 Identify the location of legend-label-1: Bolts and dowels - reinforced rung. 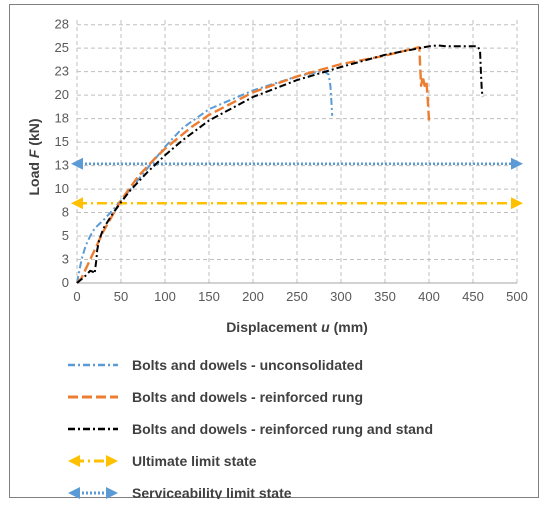
(247, 397).